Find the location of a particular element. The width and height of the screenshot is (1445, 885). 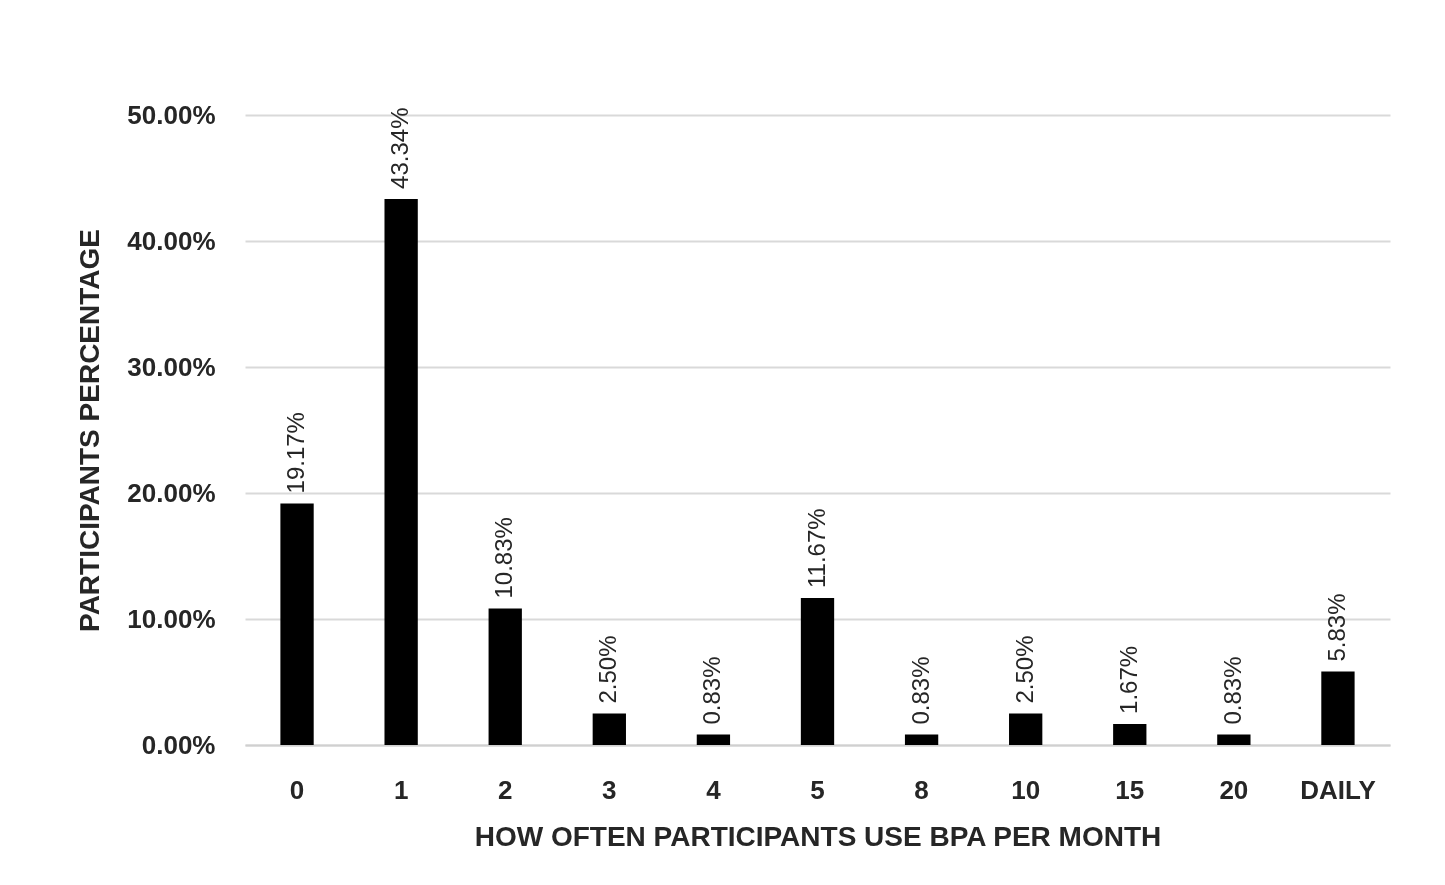

data-label: 19.17% is located at coordinates (296, 453).